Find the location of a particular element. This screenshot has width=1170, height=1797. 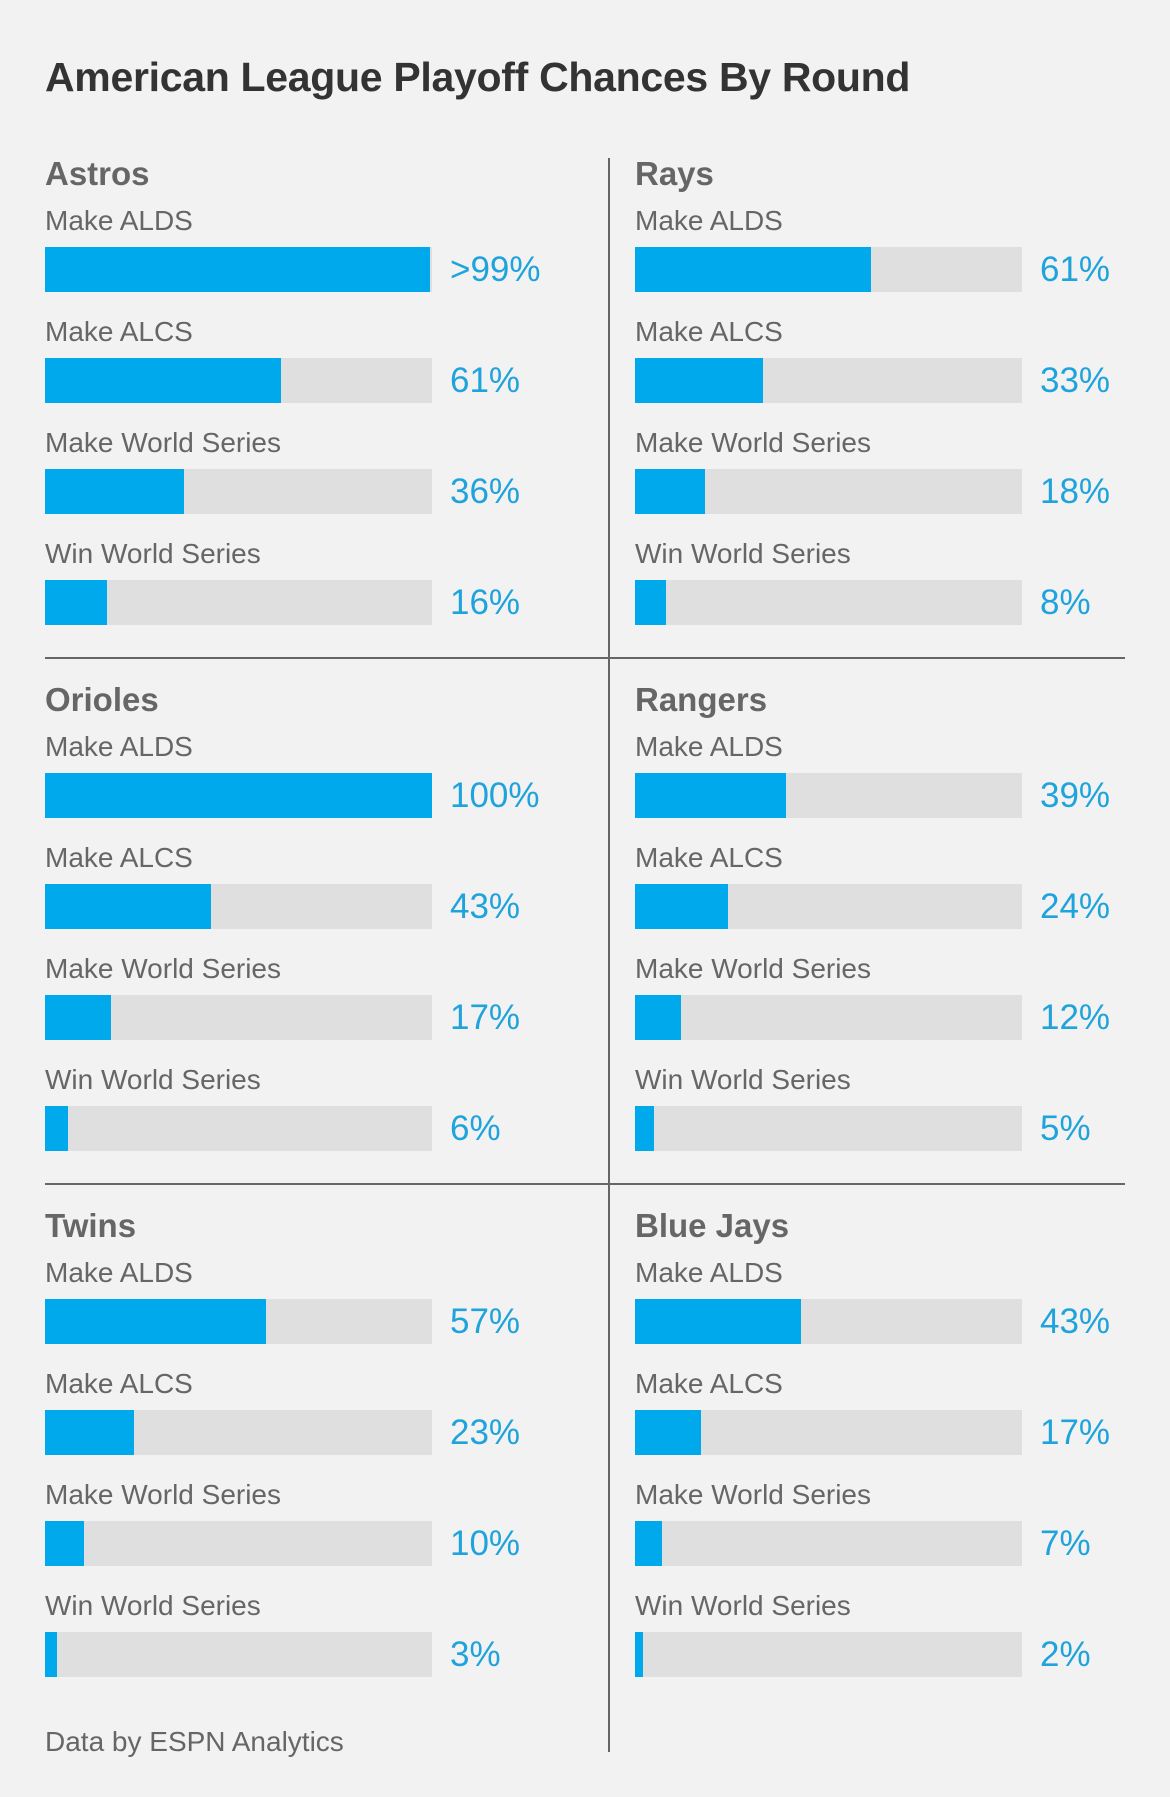

row-divider is located at coordinates (585, 1184).